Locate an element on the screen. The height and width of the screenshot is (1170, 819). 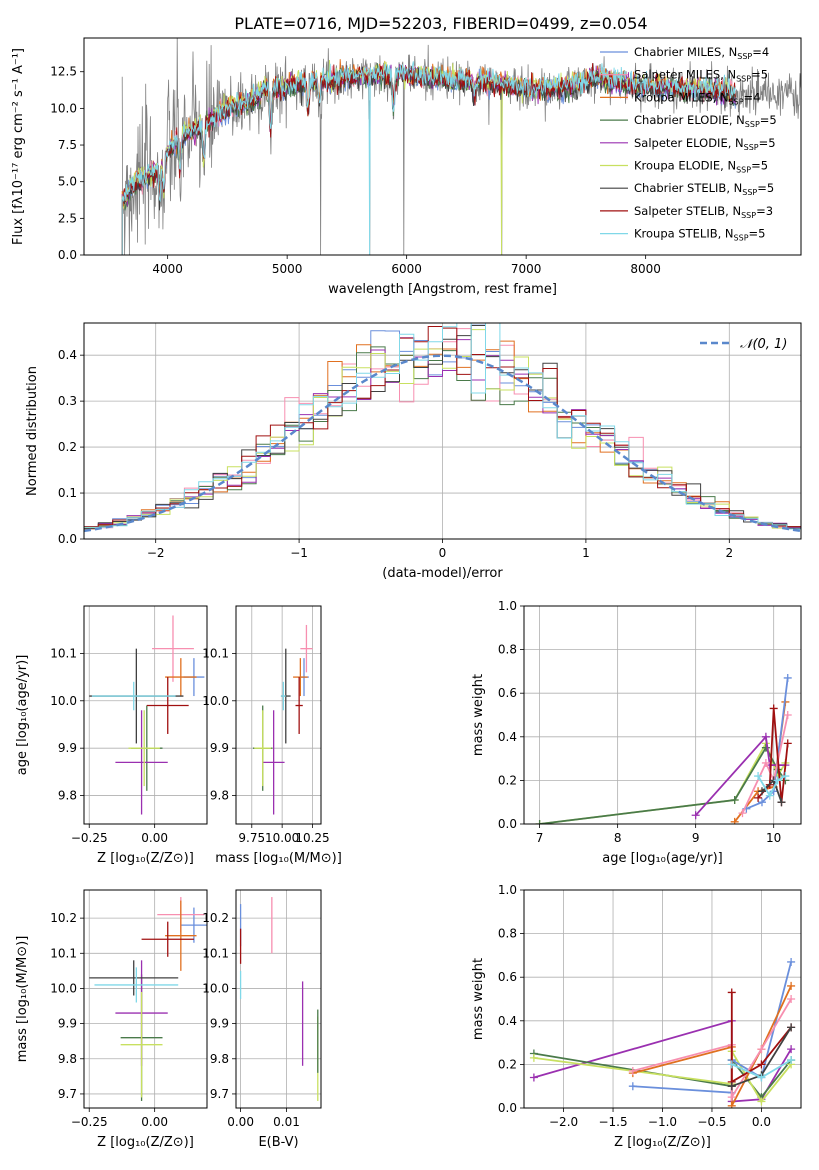
model-spectrum-line is located at coordinates (428, 158).